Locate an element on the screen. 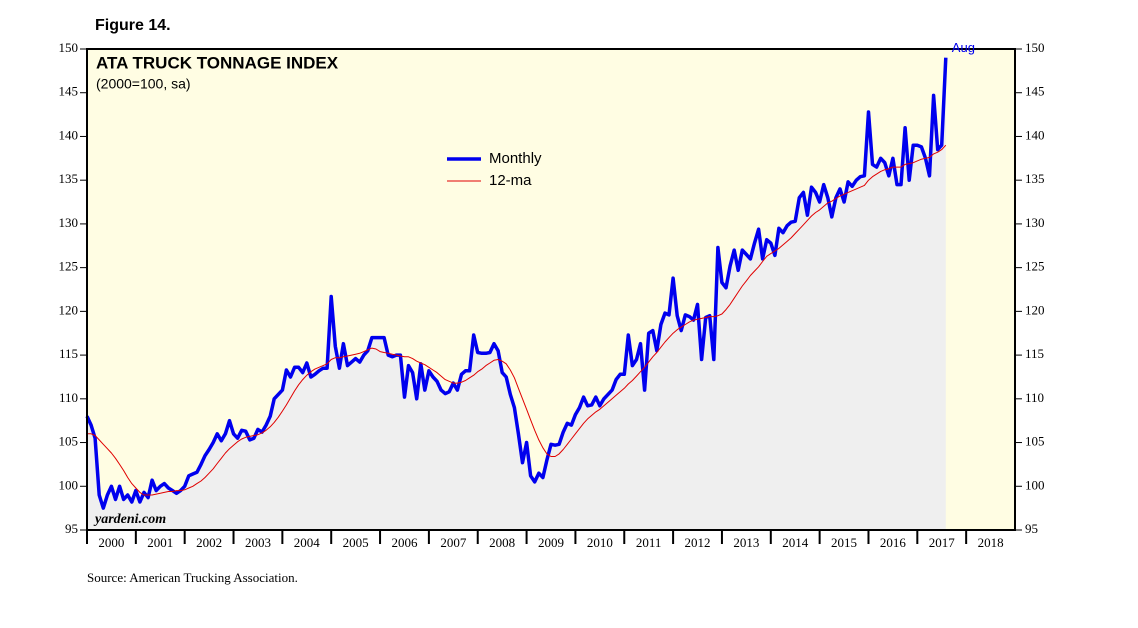 The height and width of the screenshot is (628, 1138). legend-label: Monthly is located at coordinates (515, 158).